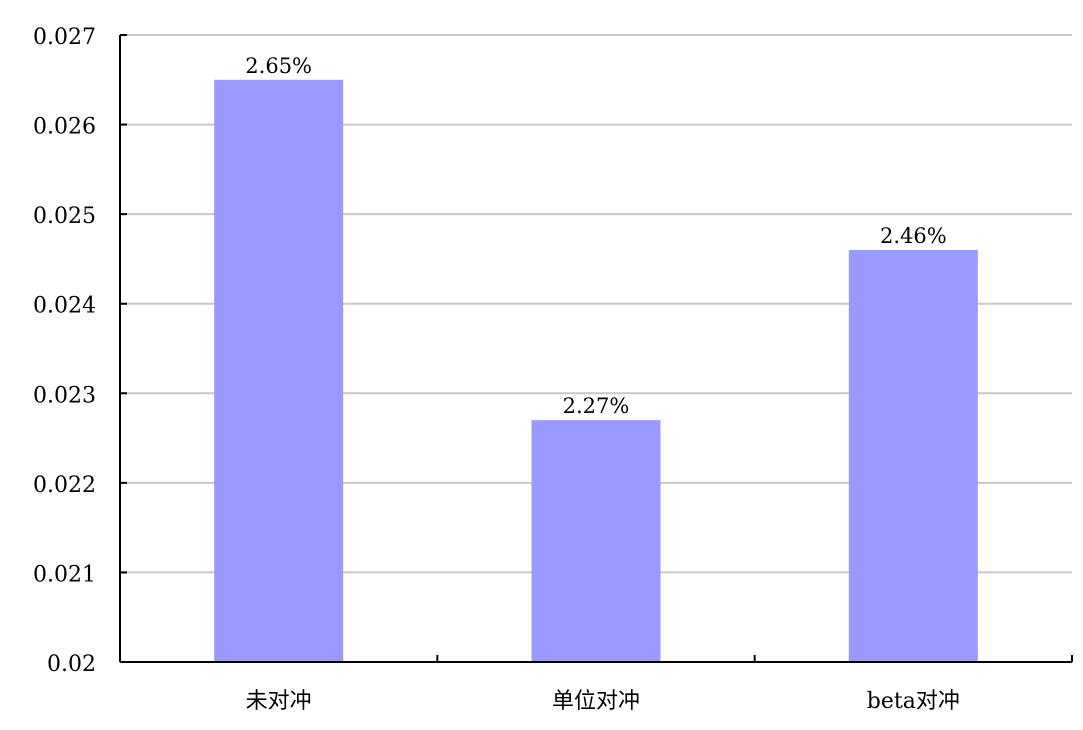 Image resolution: width=1083 pixels, height=730 pixels. Describe the element at coordinates (596, 406) in the screenshot. I see `data-label: 2.27%` at that location.